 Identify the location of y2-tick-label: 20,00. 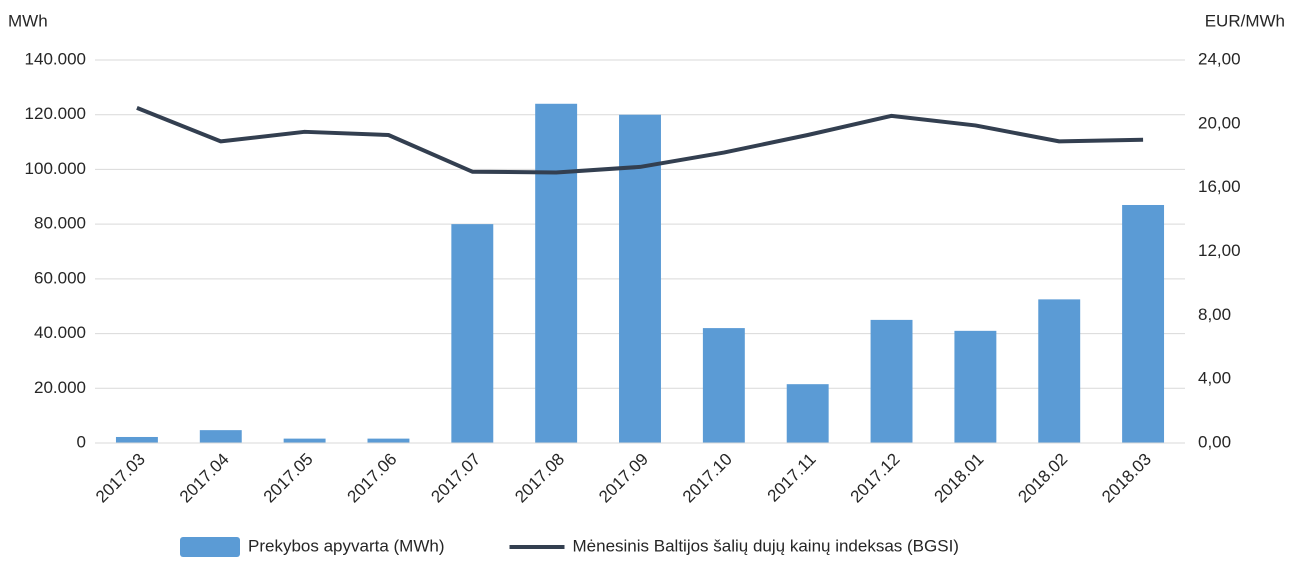
(1219, 122).